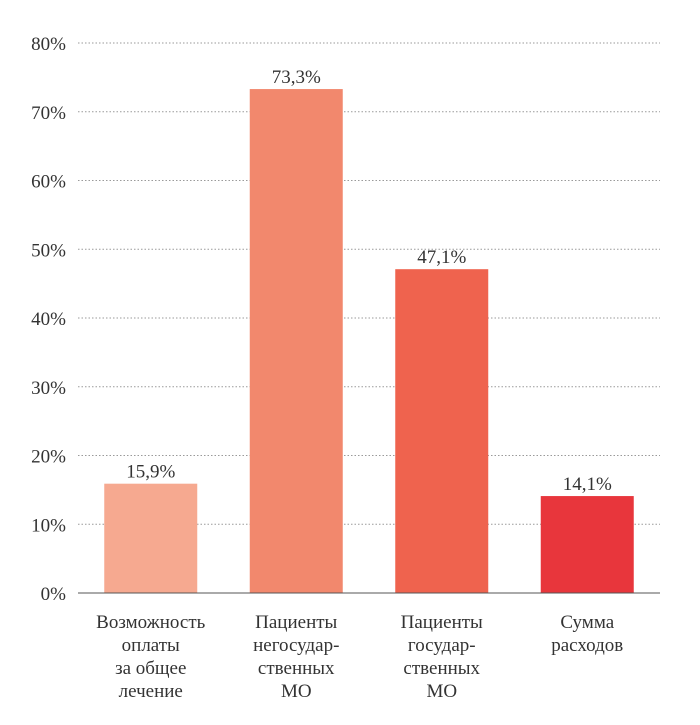 This screenshot has width=700, height=725. Describe the element at coordinates (441, 257) in the screenshot. I see `data-label: 47,1%` at that location.